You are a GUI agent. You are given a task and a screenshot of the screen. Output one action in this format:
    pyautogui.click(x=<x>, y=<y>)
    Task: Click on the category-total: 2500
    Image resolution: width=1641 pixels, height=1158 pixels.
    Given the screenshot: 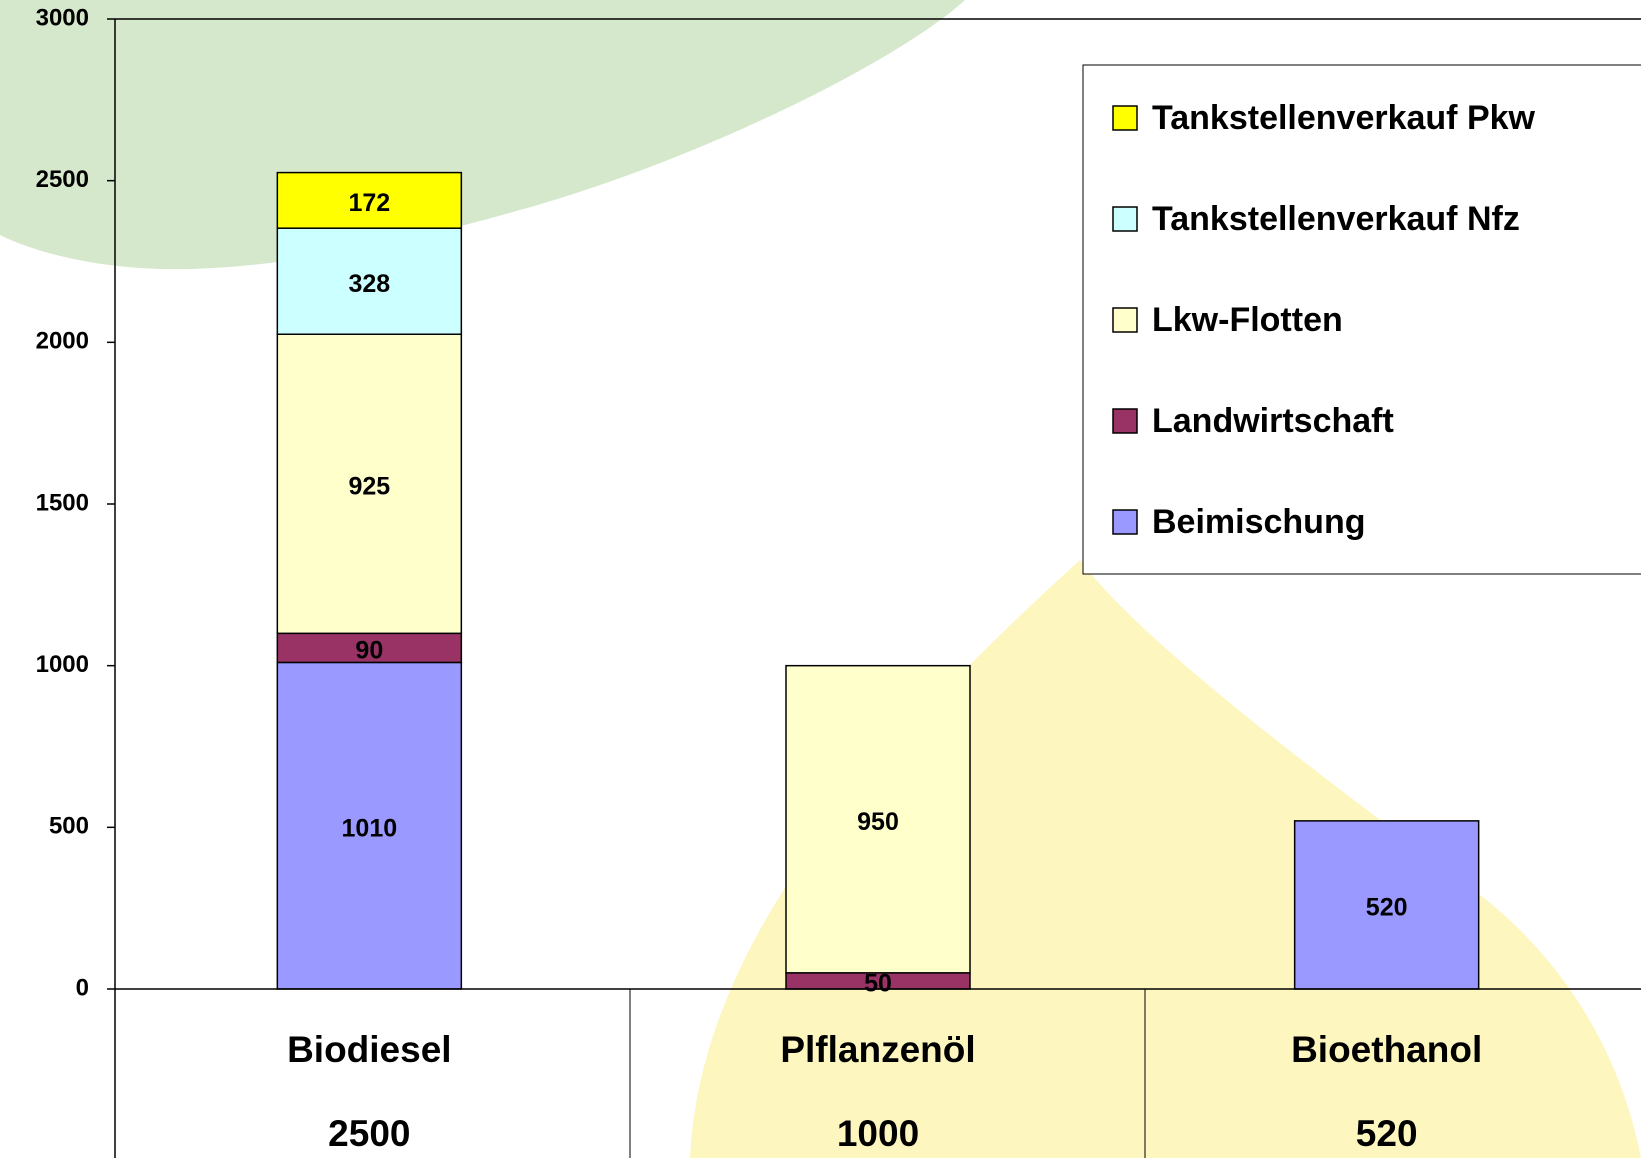 What is the action you would take?
    pyautogui.click(x=369, y=1133)
    